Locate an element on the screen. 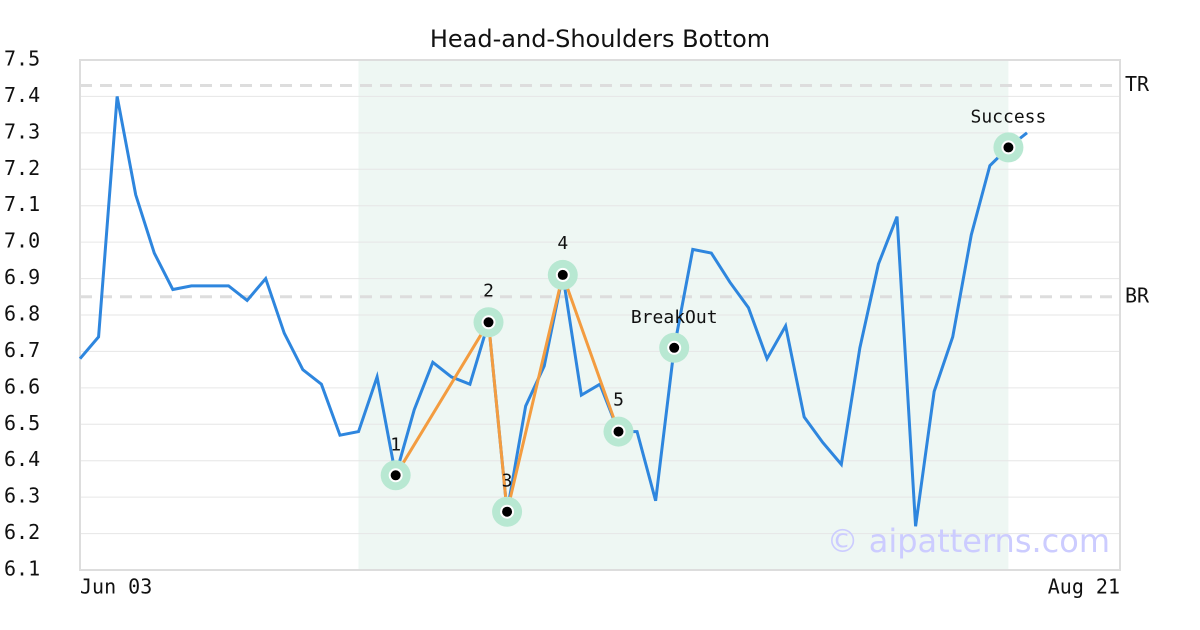  y-tick-label: 6.8 is located at coordinates (22, 314).